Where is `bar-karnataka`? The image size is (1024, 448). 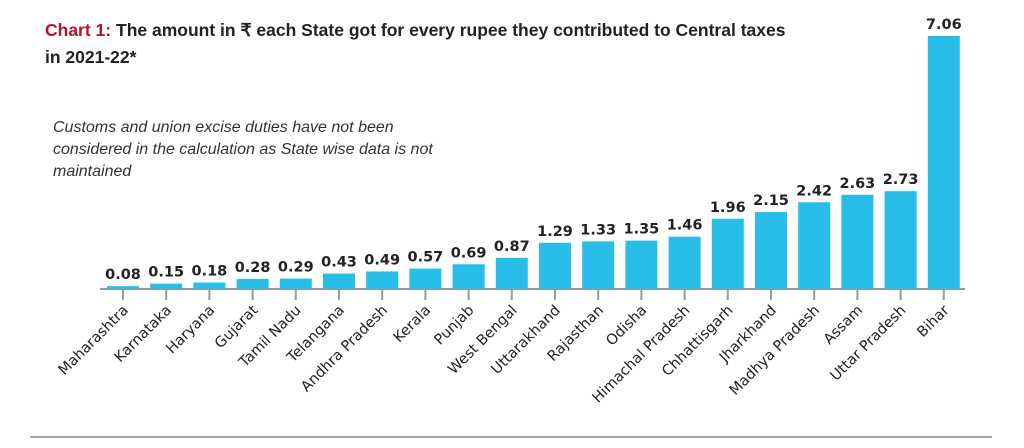
bar-karnataka is located at coordinates (166, 286).